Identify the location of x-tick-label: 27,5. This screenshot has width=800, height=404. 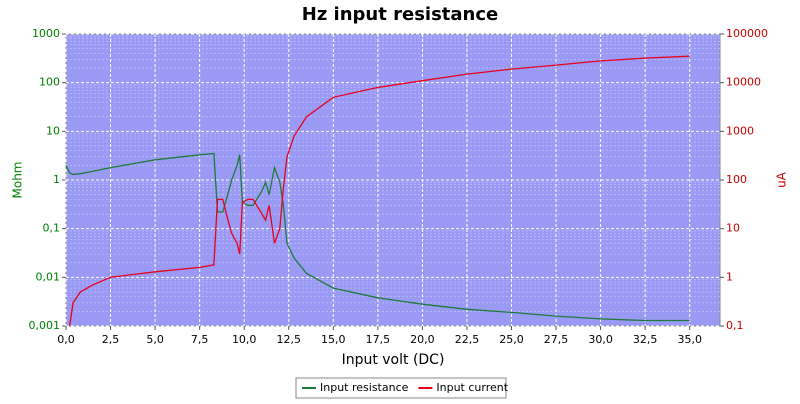
(556, 339).